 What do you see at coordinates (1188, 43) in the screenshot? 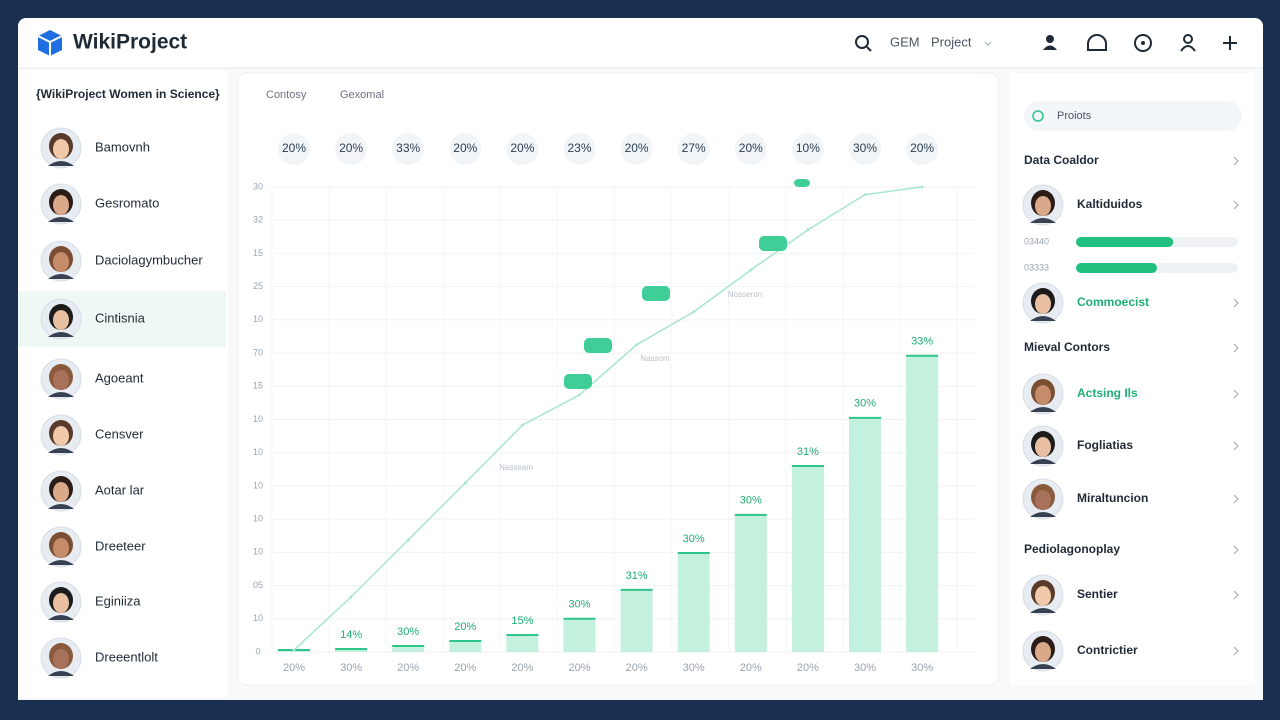
I see `profile-icon` at bounding box center [1188, 43].